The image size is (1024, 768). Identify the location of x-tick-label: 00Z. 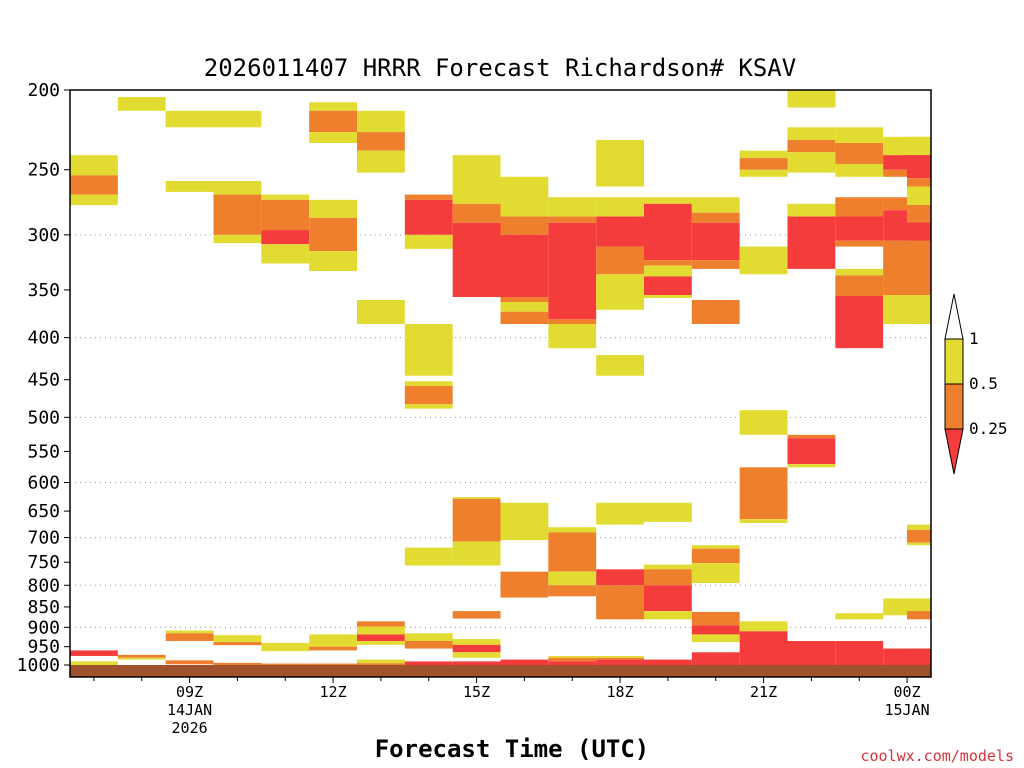
(907, 692).